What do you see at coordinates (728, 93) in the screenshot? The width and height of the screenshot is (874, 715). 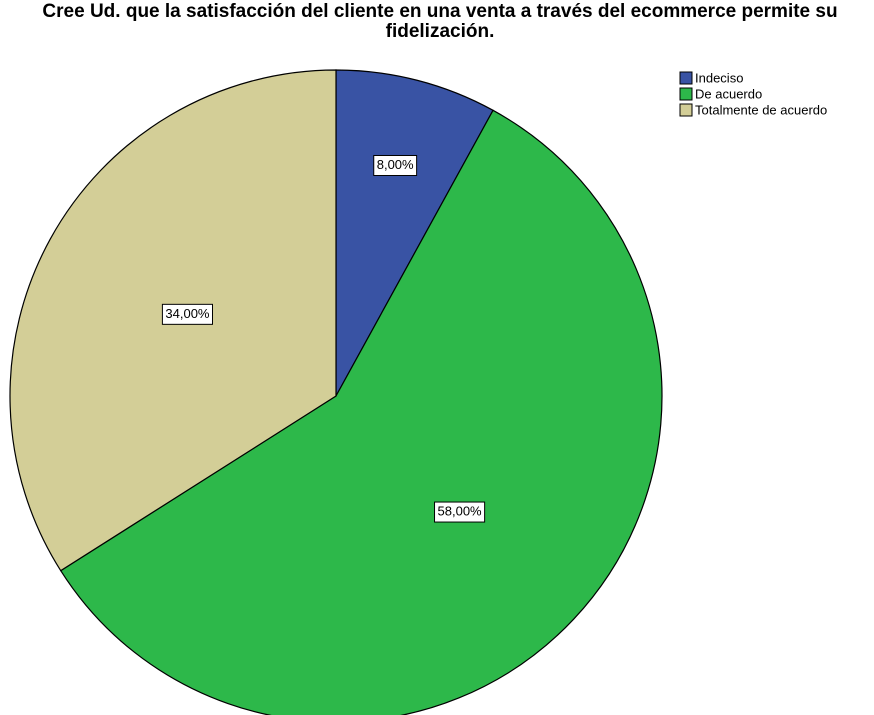 I see `legend-label: De acuerdo` at bounding box center [728, 93].